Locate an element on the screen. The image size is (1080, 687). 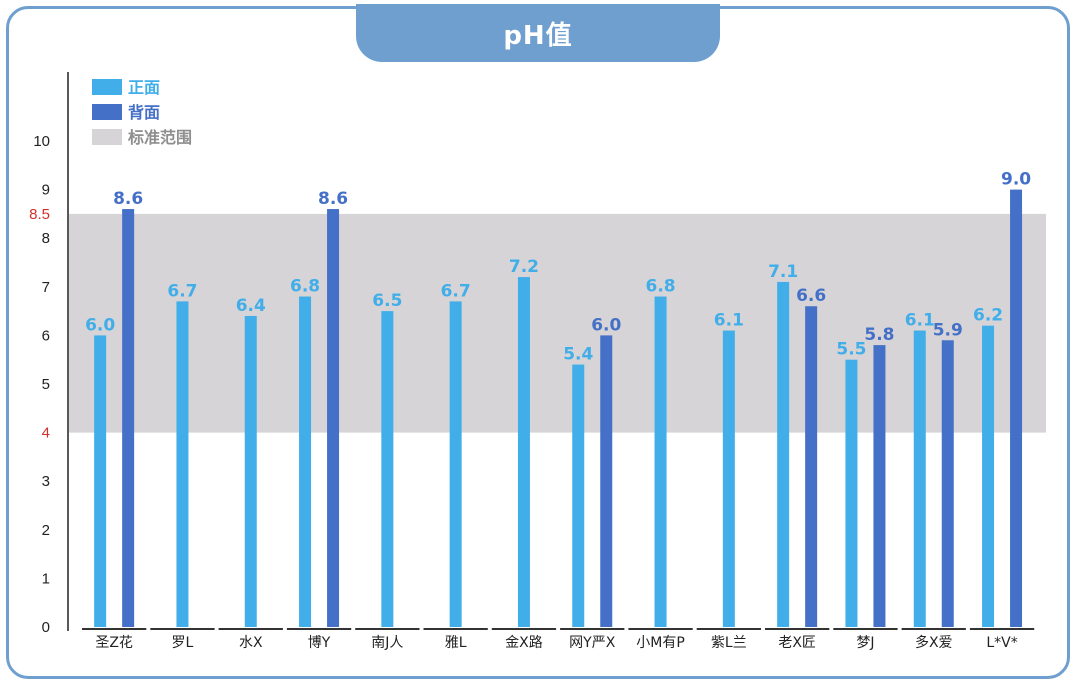
y-tick-label: 4 is located at coordinates (46, 433).